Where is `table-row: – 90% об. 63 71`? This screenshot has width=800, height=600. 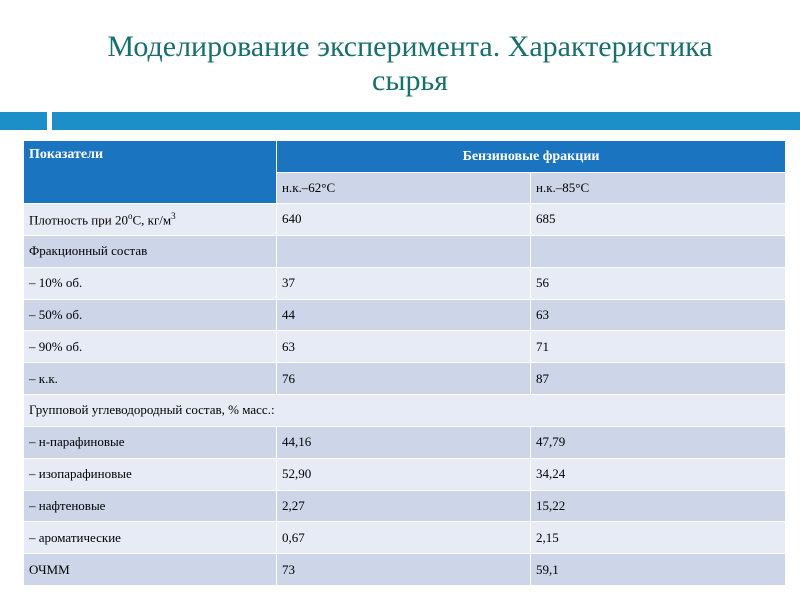
table-row: – 90% об. 63 71 is located at coordinates (405, 347).